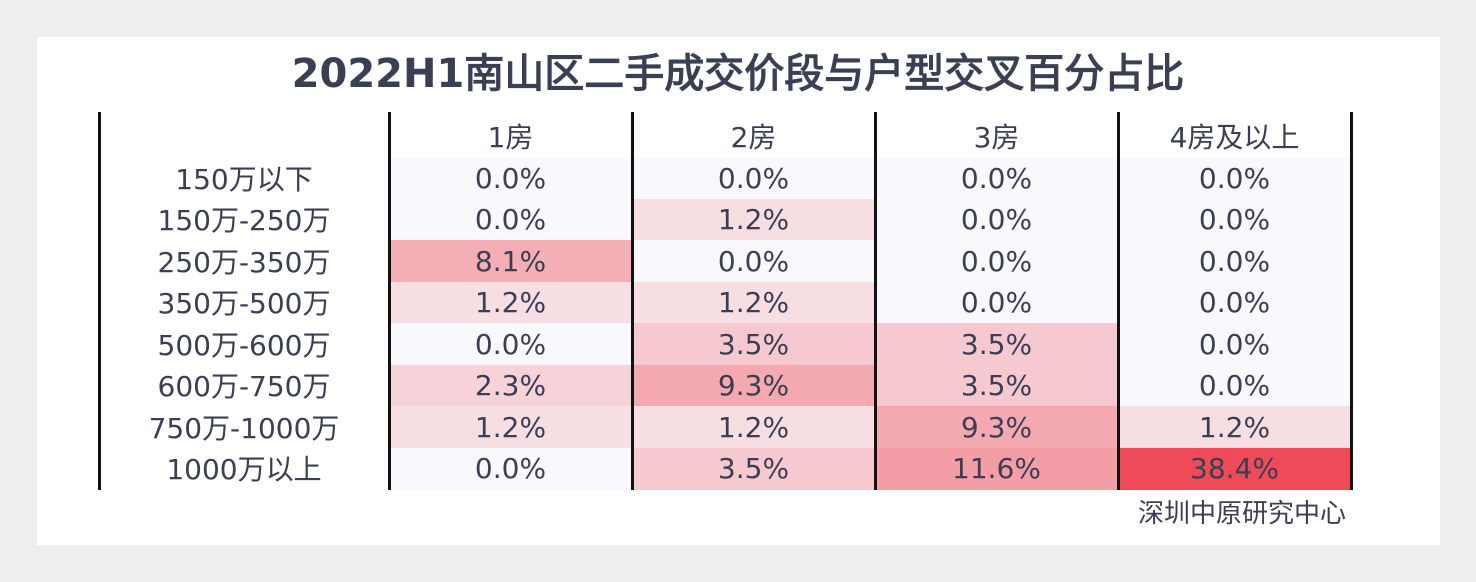  Describe the element at coordinates (244, 345) in the screenshot. I see `row-label: 500万-600万` at that location.